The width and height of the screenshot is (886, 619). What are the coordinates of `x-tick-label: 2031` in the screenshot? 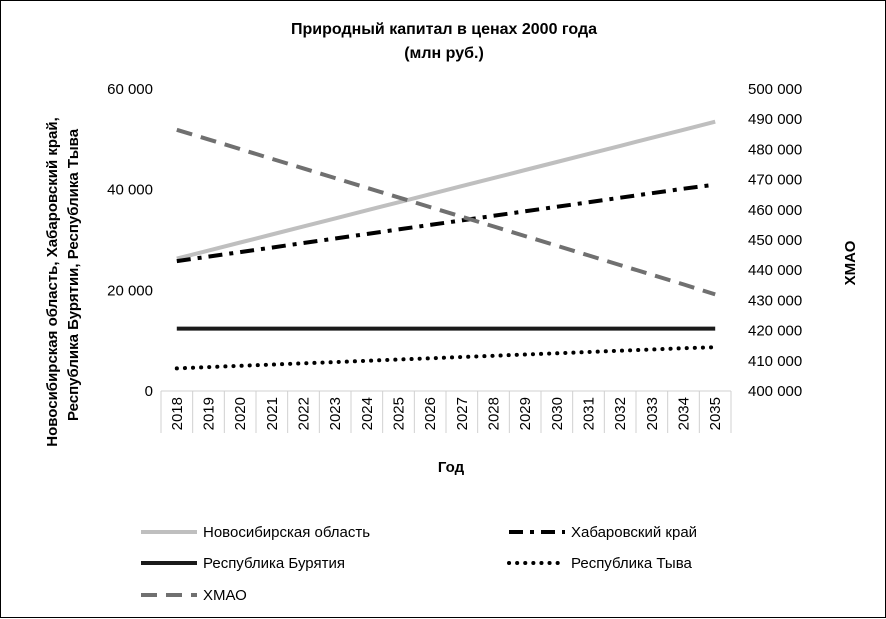 It's located at (589, 413).